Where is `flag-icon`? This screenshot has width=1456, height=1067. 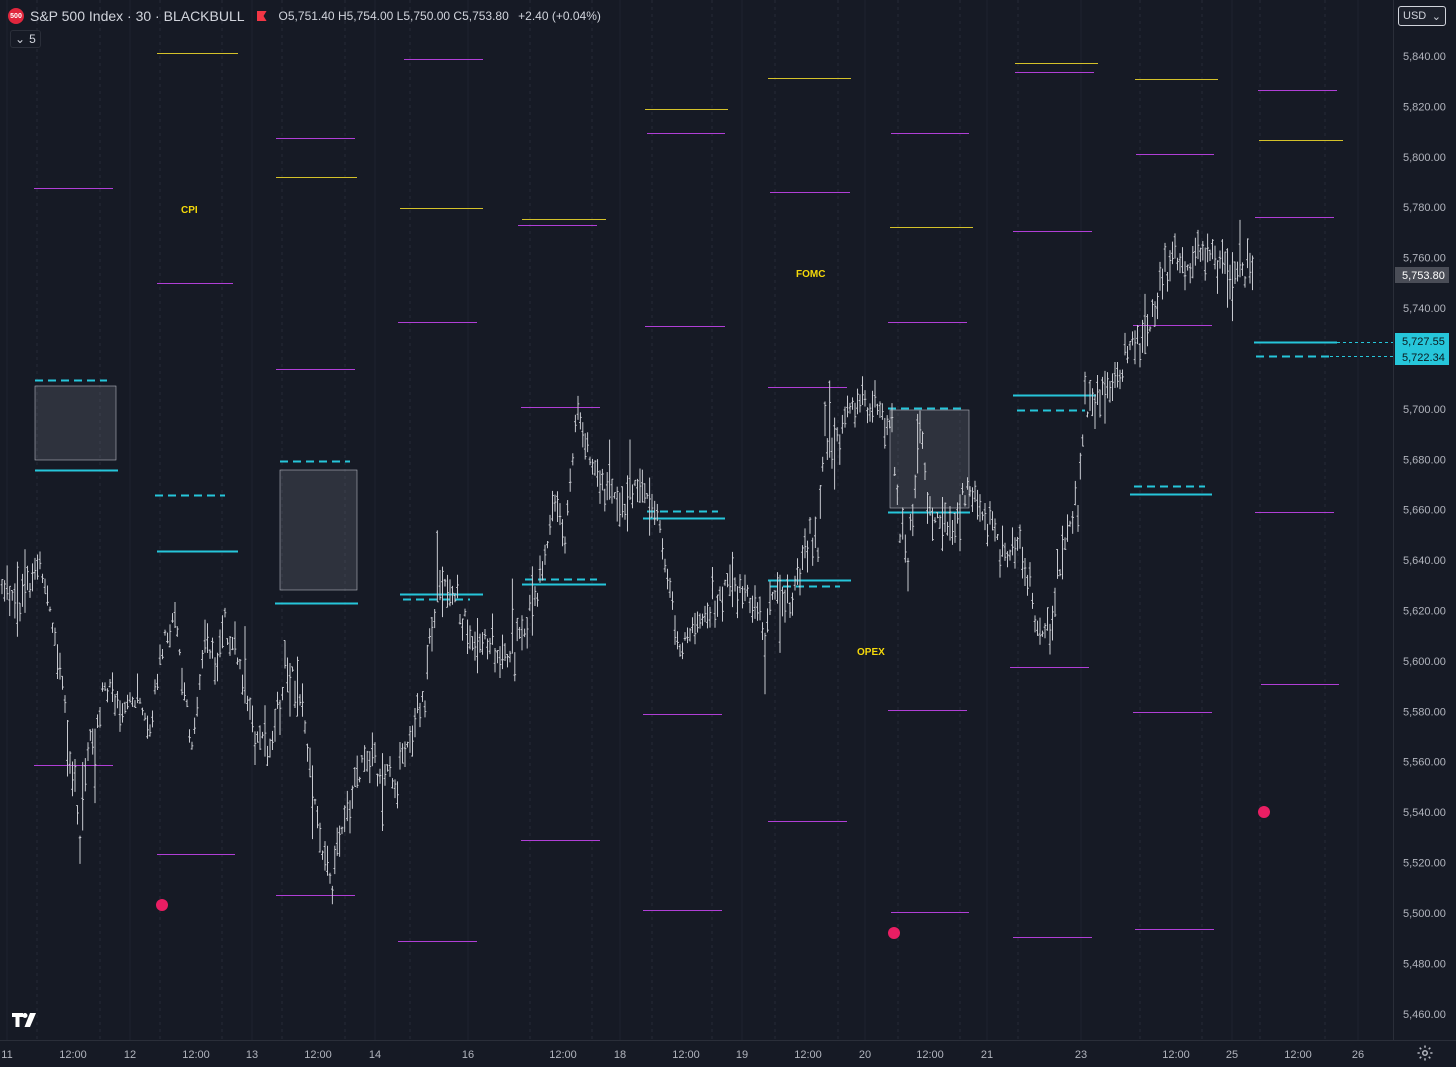 flag-icon is located at coordinates (261, 16).